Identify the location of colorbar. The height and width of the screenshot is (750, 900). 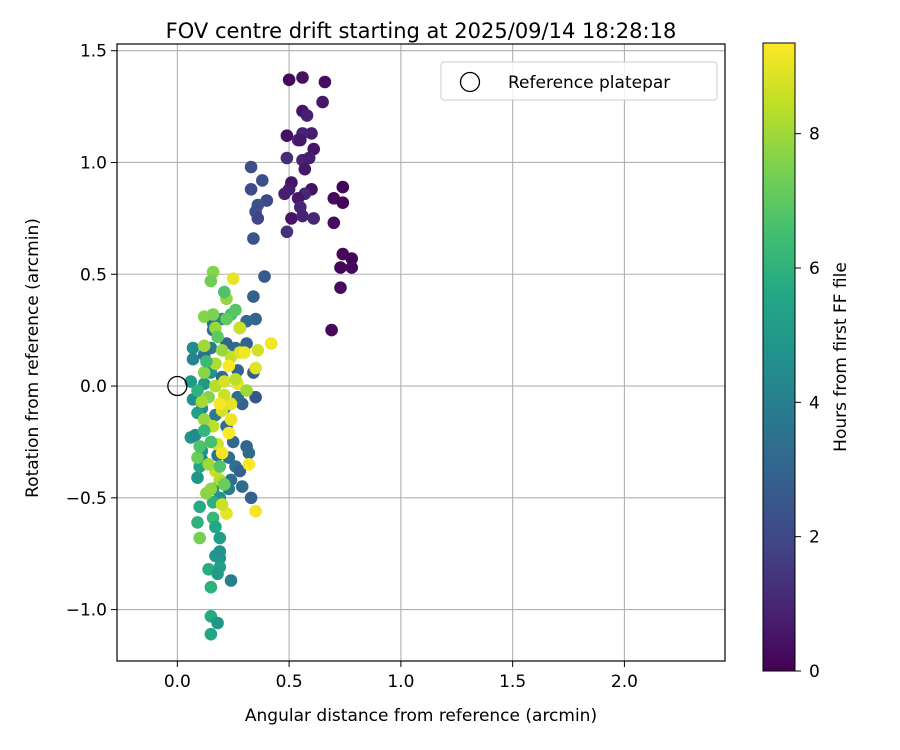
(779, 357).